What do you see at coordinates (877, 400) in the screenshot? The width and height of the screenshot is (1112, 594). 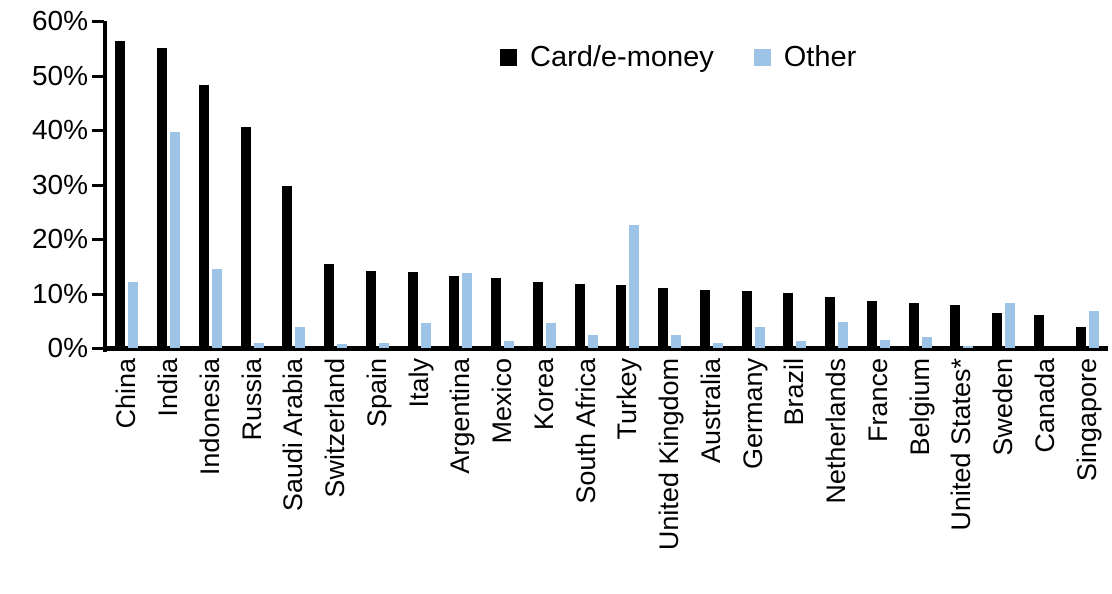 I see `x-tick-label: France` at bounding box center [877, 400].